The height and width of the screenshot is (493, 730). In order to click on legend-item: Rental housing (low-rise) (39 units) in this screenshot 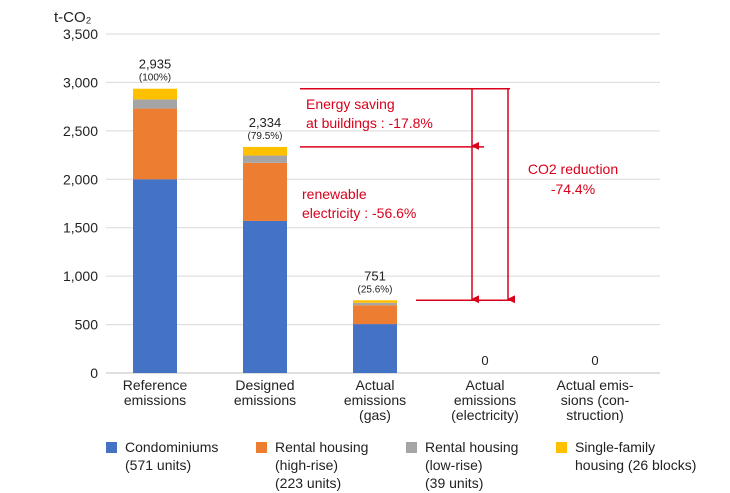, I will do `click(462, 465)`.